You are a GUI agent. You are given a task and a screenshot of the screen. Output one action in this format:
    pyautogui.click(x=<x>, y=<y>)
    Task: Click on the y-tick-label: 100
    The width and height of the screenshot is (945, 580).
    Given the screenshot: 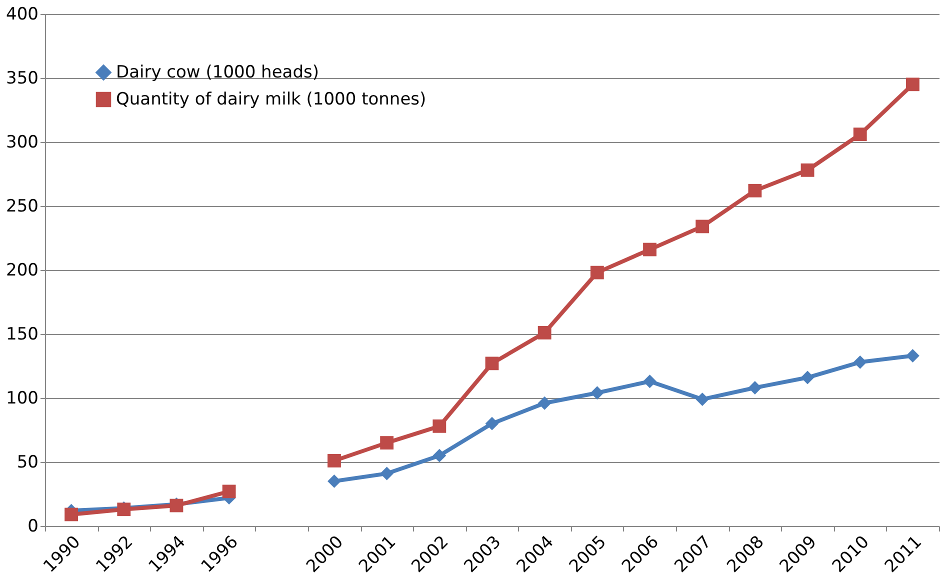 What is the action you would take?
    pyautogui.click(x=22, y=398)
    